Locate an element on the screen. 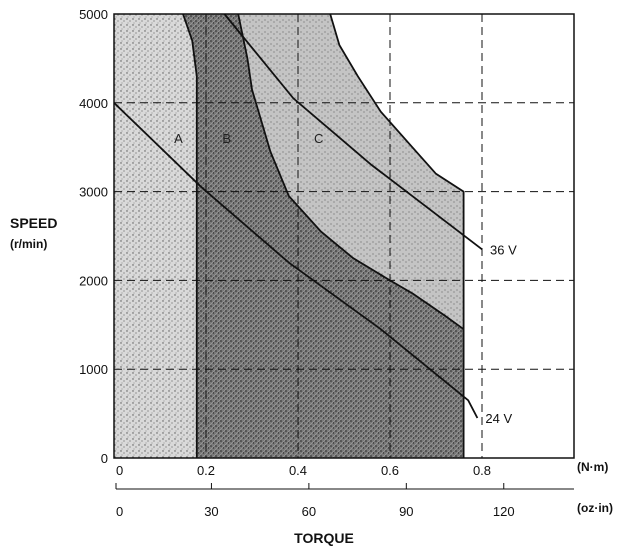  y-tick-label: 1000 is located at coordinates (93, 369).